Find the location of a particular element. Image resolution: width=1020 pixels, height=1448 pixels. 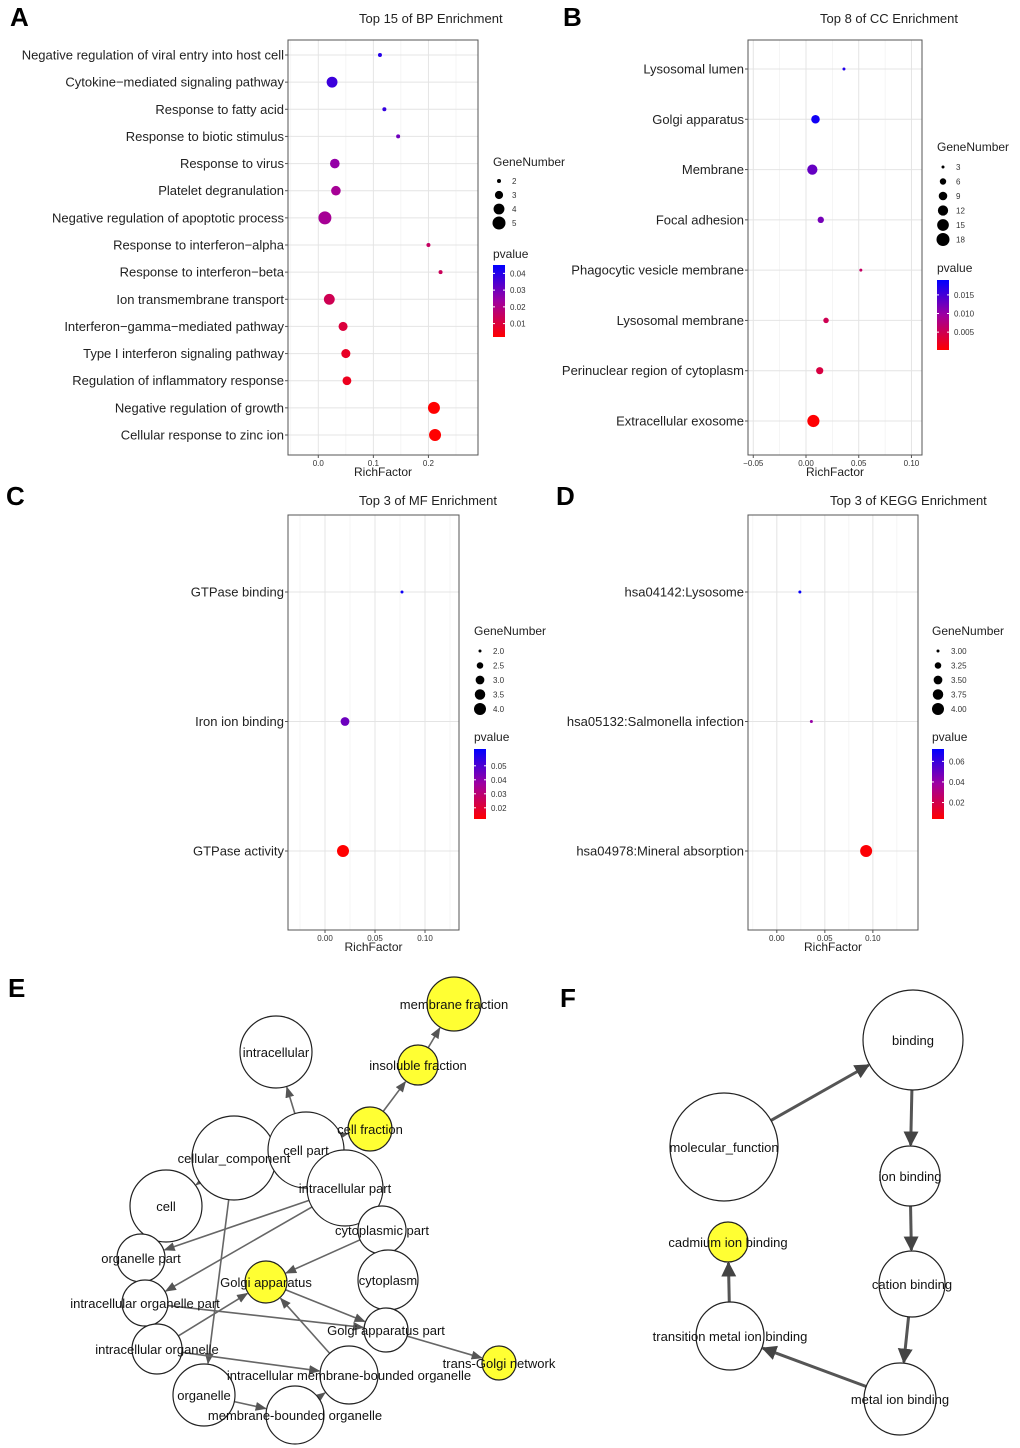

node-golgi-apparatus is located at coordinates (266, 1282).